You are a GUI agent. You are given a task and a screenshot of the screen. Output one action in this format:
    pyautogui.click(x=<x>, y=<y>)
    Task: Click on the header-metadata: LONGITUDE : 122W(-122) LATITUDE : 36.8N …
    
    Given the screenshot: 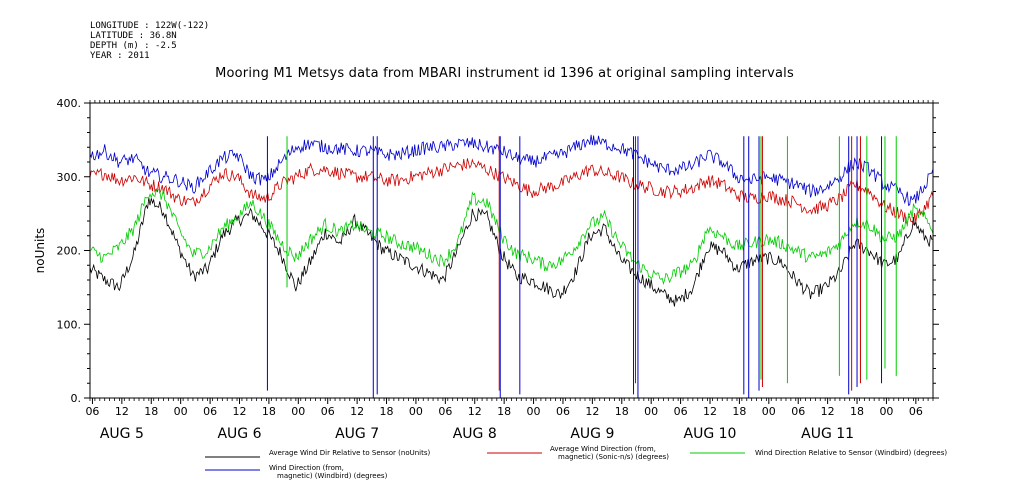 What is the action you would take?
    pyautogui.click(x=149, y=41)
    